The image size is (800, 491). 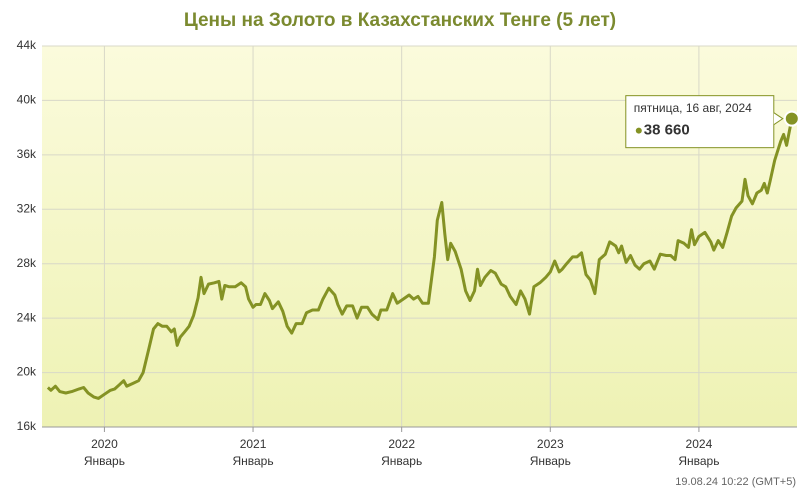 I want to click on tooltip-pointer, so click(x=778, y=119).